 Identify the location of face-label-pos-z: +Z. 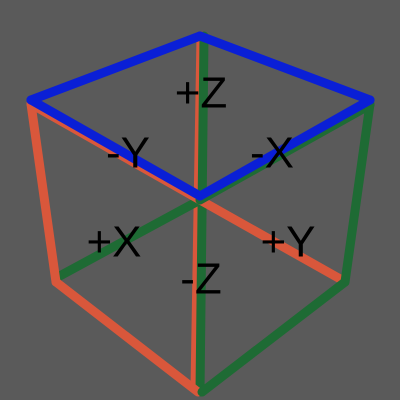
(201, 93).